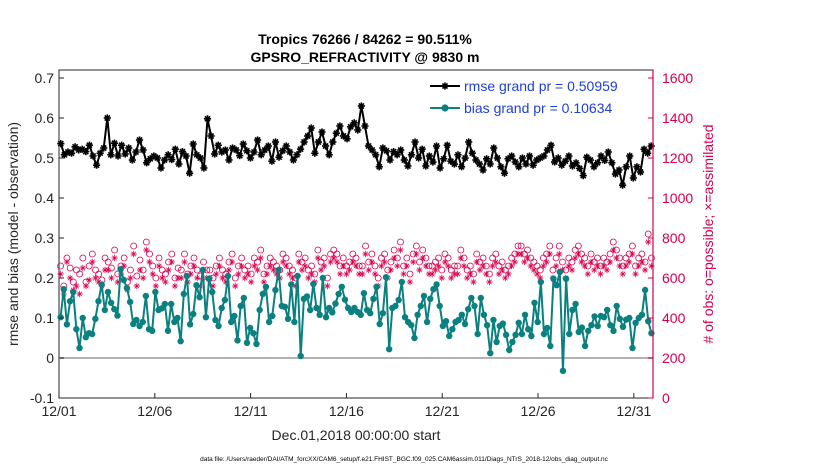  I want to click on x-axis-label: Dec.01,2018 00:00:00 start, so click(356, 435).